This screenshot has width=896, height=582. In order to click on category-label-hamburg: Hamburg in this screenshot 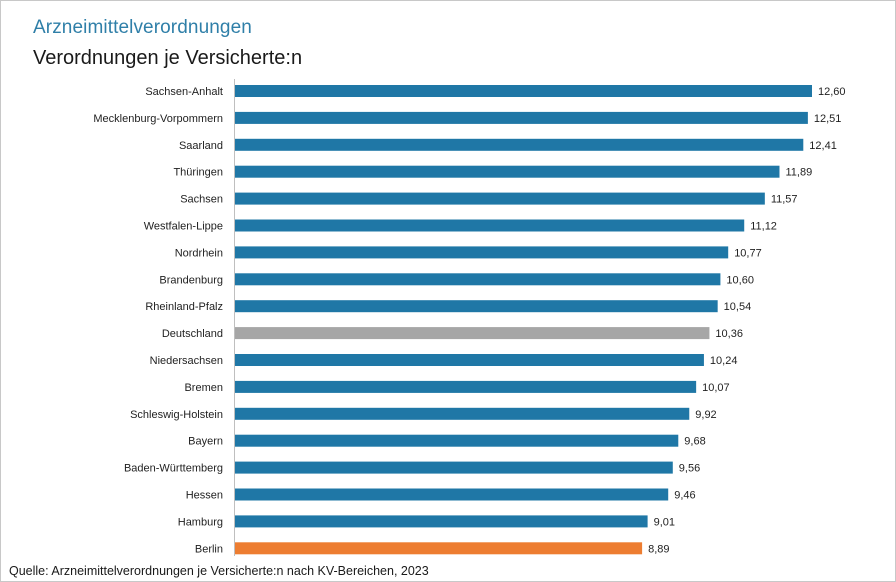, I will do `click(200, 522)`.